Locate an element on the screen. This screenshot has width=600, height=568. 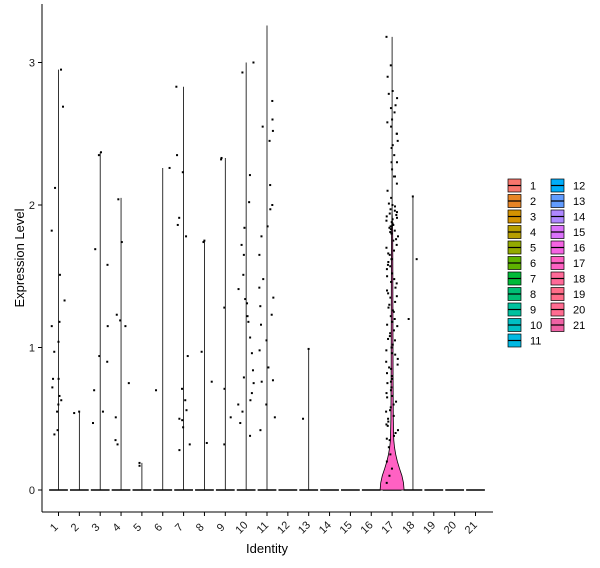
x-tick-label: 21 is located at coordinates (471, 527).